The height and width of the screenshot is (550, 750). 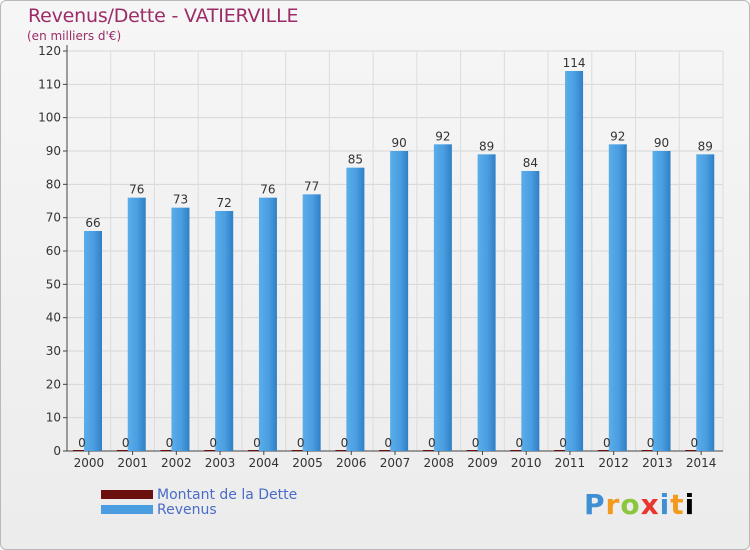 I want to click on data-label-dette-2001: 0, so click(x=126, y=443).